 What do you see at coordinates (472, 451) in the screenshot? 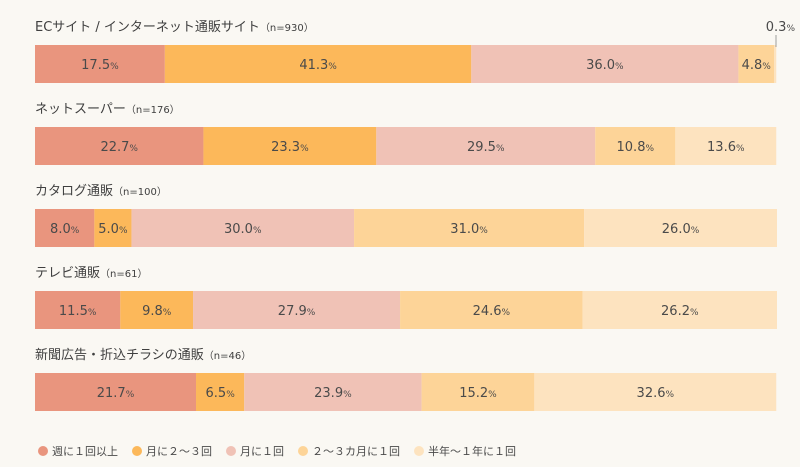
I see `legend-label: 半年～１年に１回` at bounding box center [472, 451].